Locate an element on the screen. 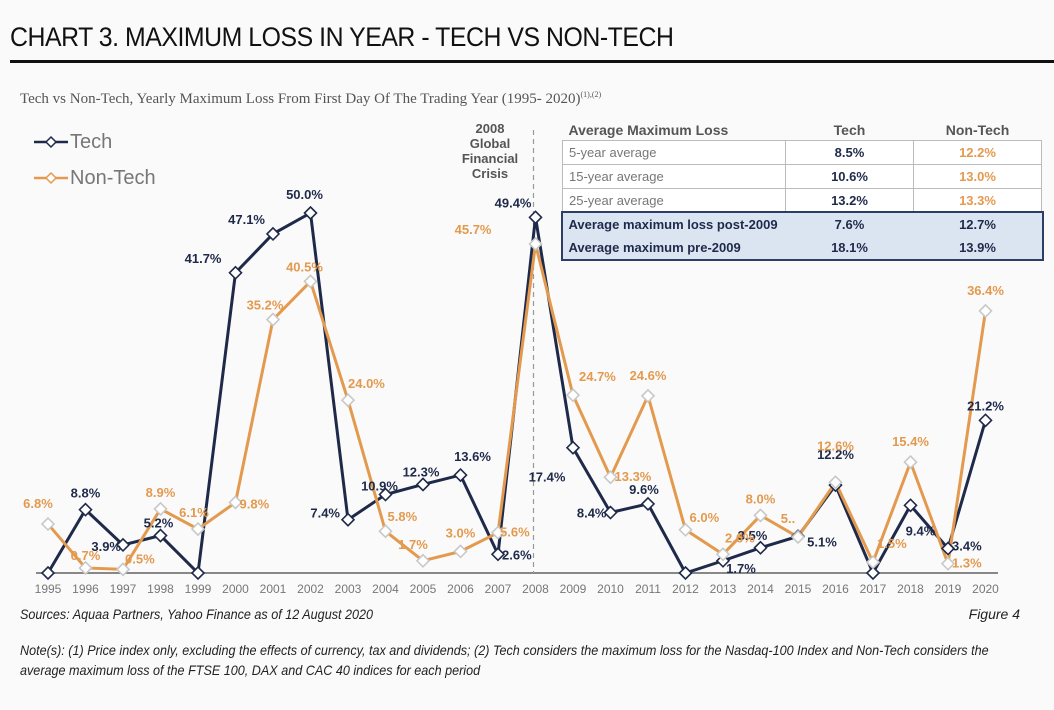 This screenshot has height=710, width=1054. table-row: 25-year average 13.2% 13.3% is located at coordinates (802, 200).